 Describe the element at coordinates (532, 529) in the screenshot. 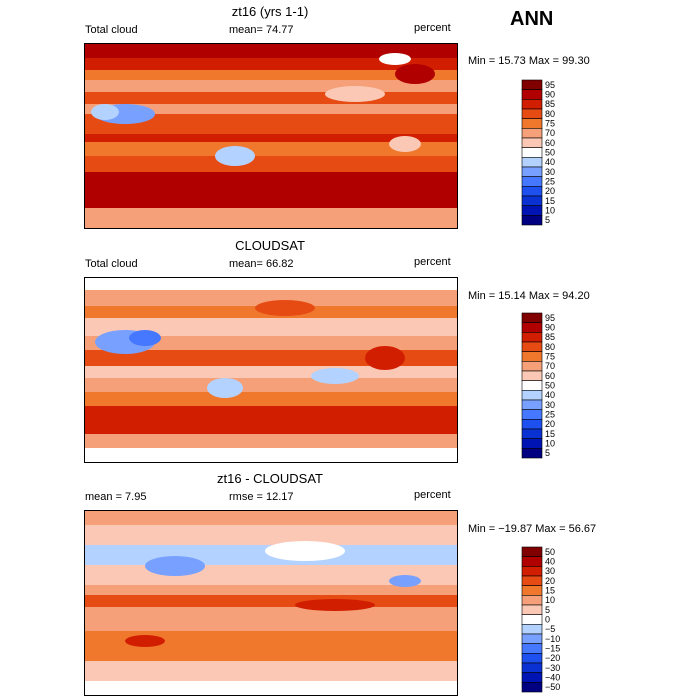

I see `minmax-label: Min = −19.87 Max = 56.67` at that location.